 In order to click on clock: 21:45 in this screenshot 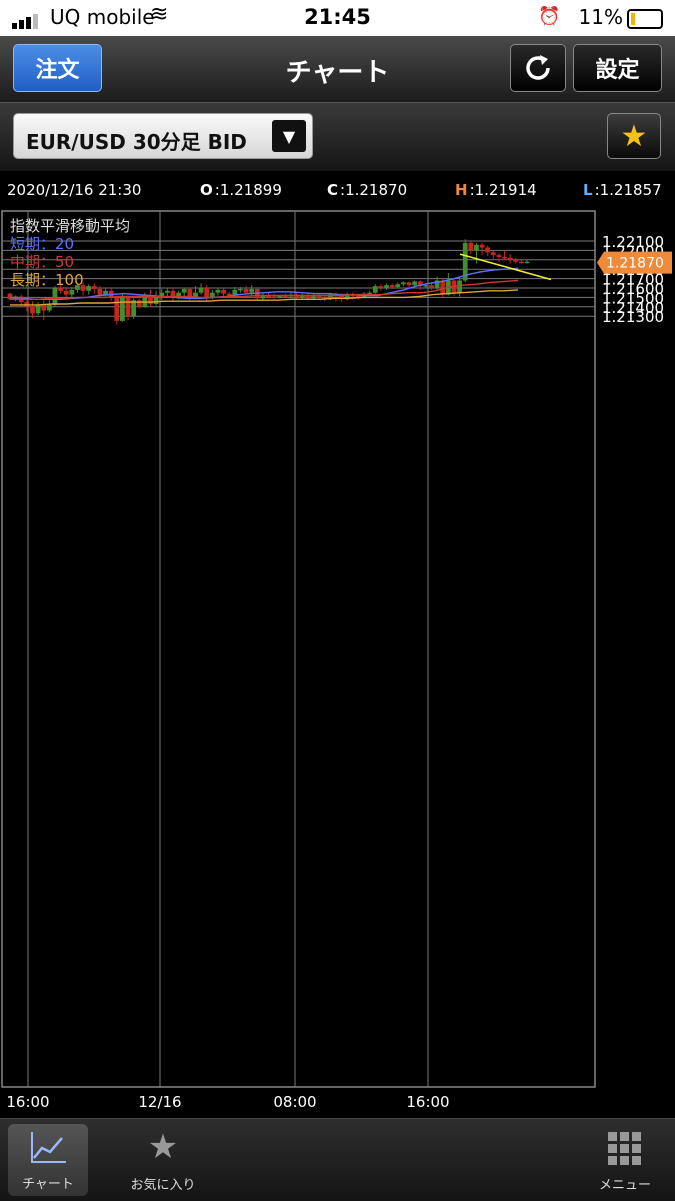, I will do `click(337, 17)`.